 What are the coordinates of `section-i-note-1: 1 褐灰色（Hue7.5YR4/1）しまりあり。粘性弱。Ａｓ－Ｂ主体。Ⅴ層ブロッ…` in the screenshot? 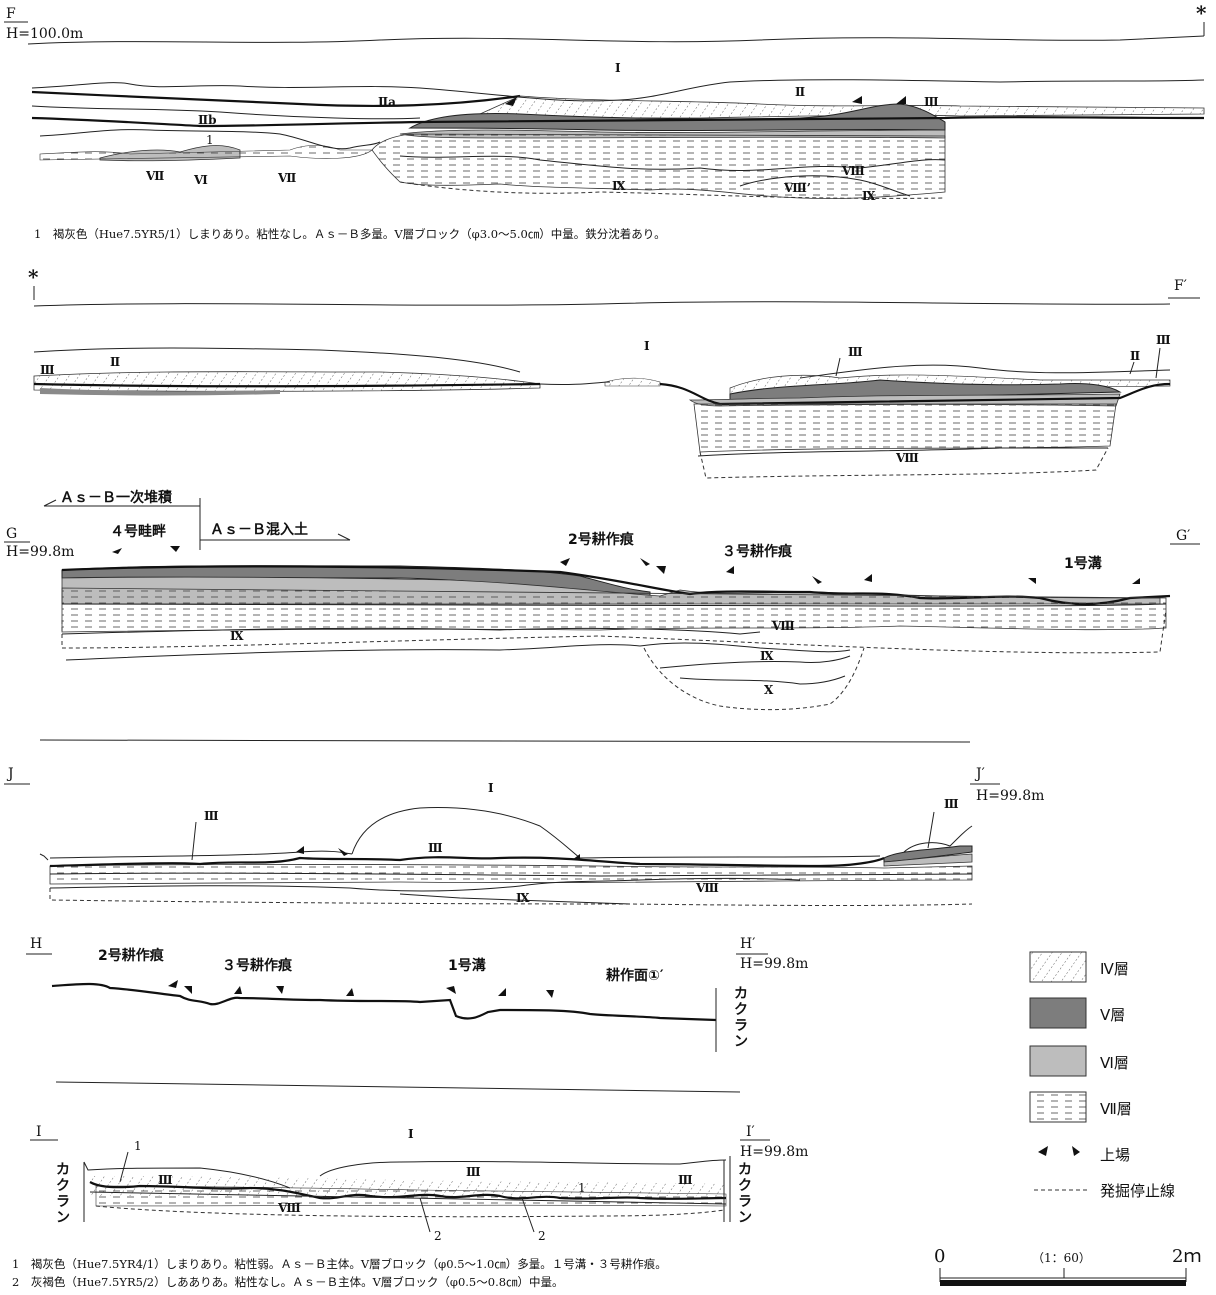 It's located at (339, 1264).